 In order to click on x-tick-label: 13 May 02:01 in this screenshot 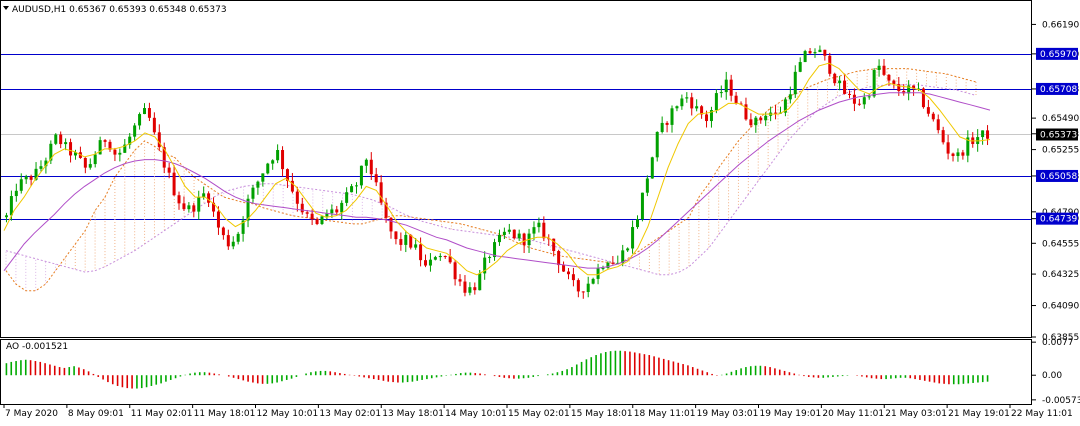, I will do `click(350, 414)`.